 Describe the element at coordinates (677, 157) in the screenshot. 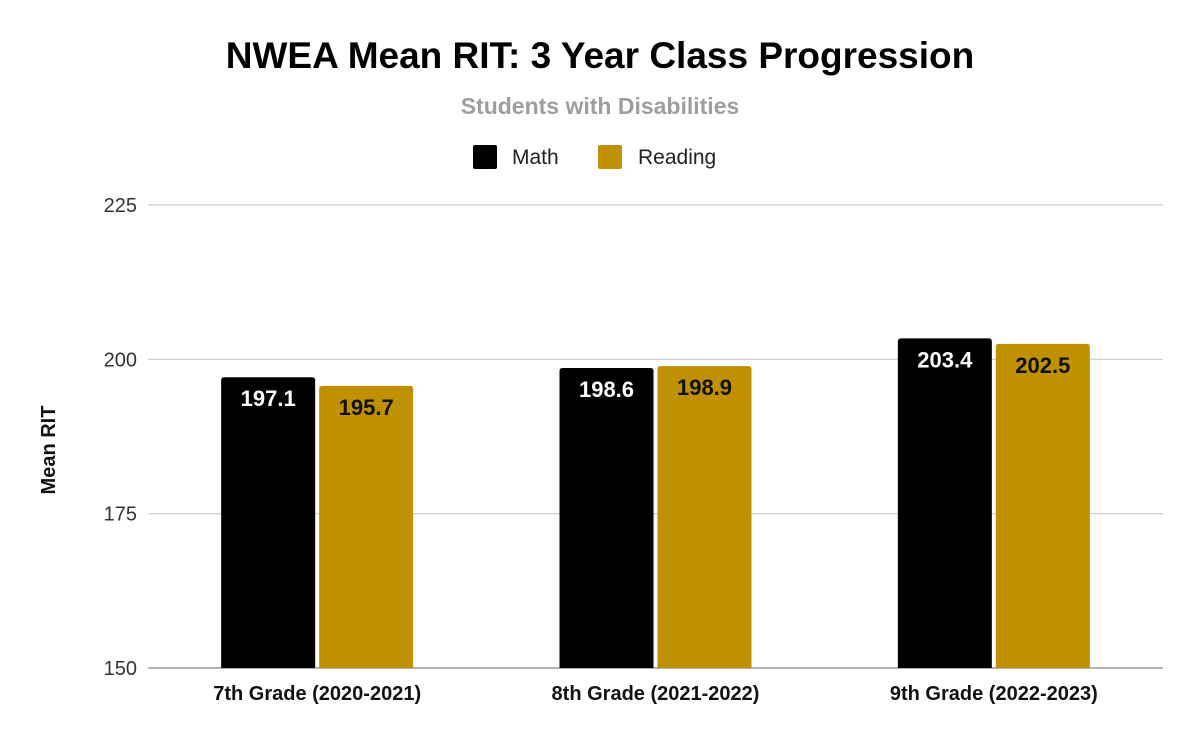

I see `legend-label-reading: Reading` at that location.